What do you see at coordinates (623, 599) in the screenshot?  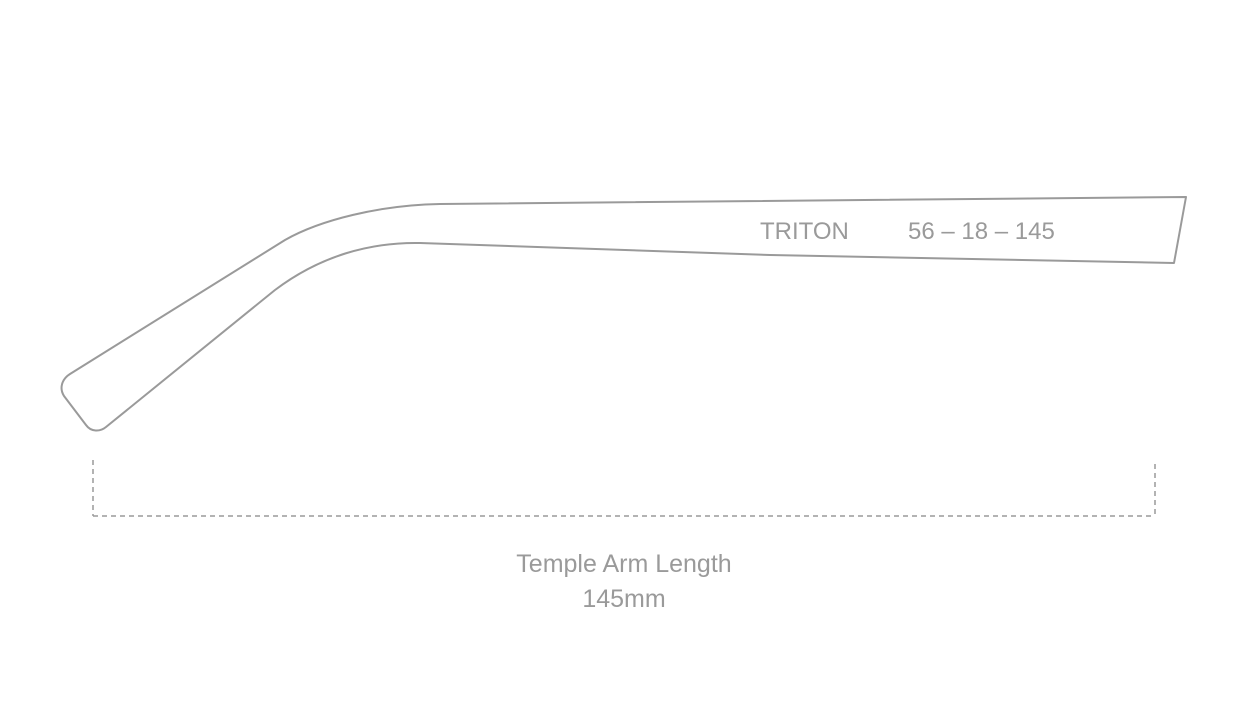 I see `measurement-value: 145mm` at bounding box center [623, 599].